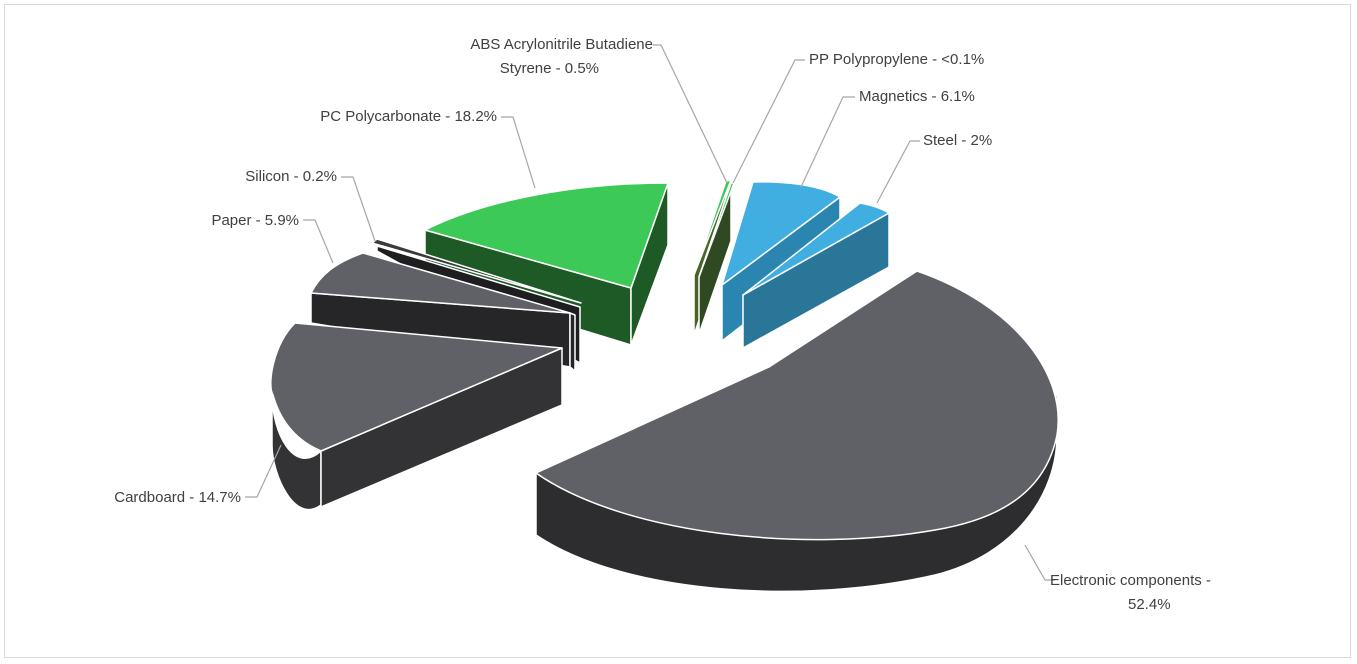 Image resolution: width=1357 pixels, height=664 pixels. I want to click on data-label: Silicon - 0.2%, so click(291, 176).